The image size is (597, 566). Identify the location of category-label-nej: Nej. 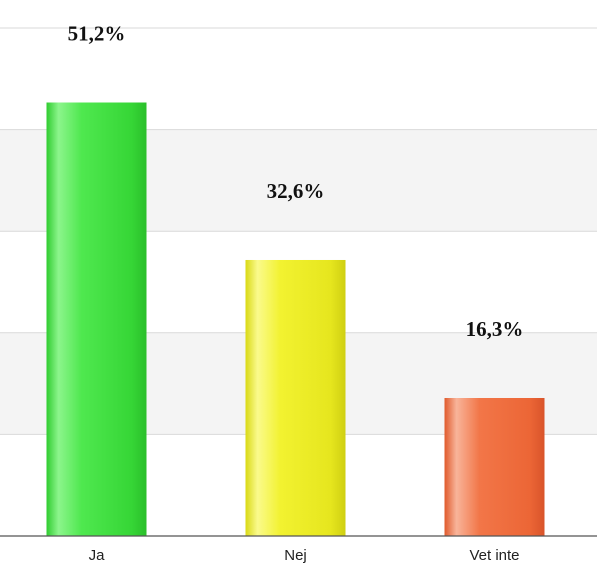
(295, 555).